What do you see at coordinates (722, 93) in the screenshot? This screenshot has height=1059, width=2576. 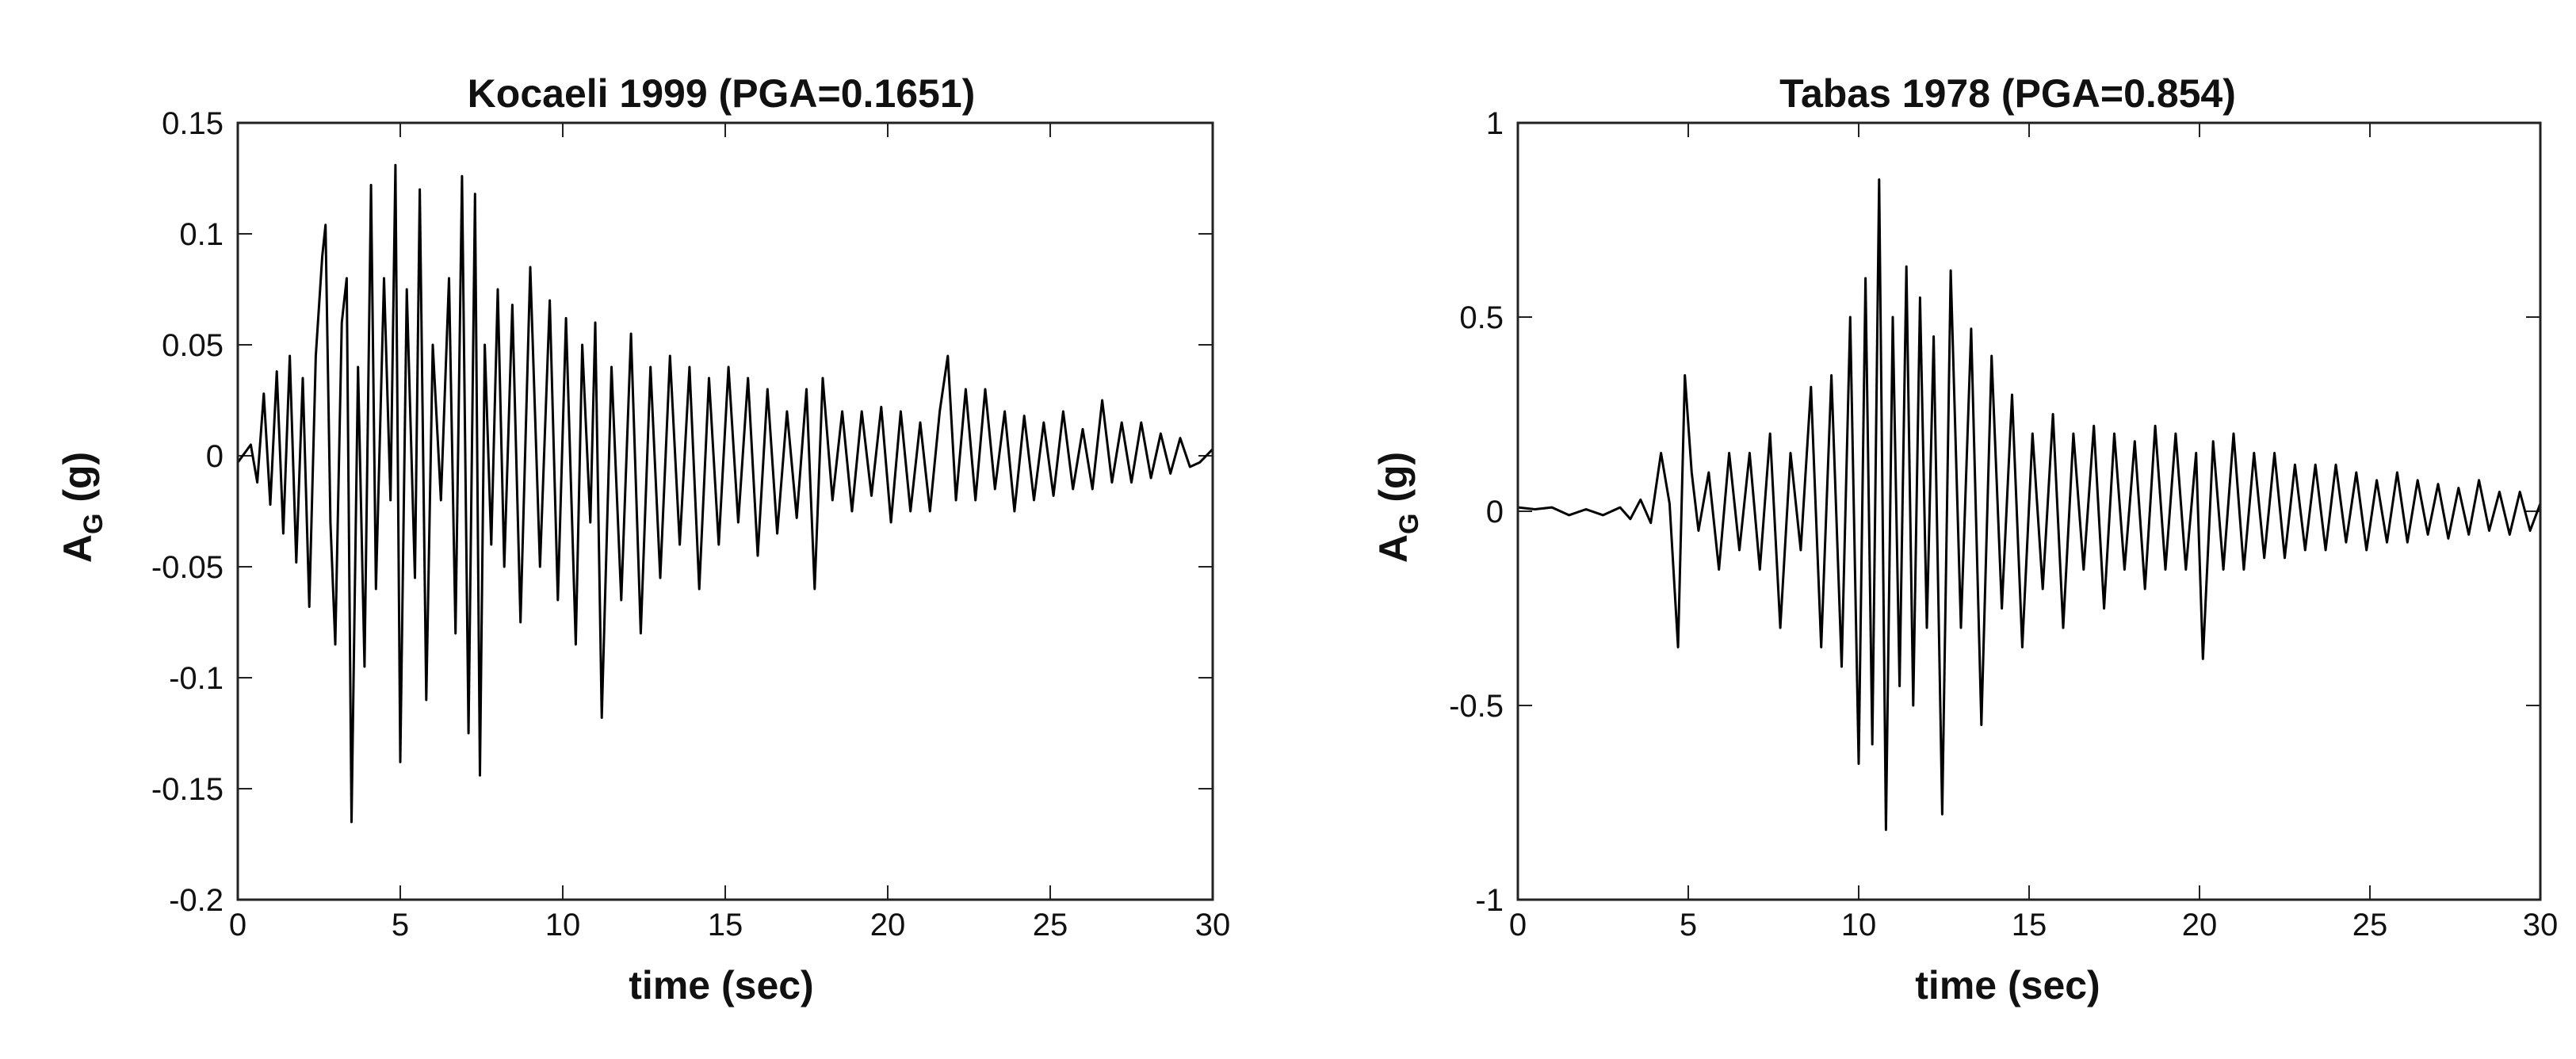 I see `chart-title: Kocaeli 1999 (PGA=0.1651)` at bounding box center [722, 93].